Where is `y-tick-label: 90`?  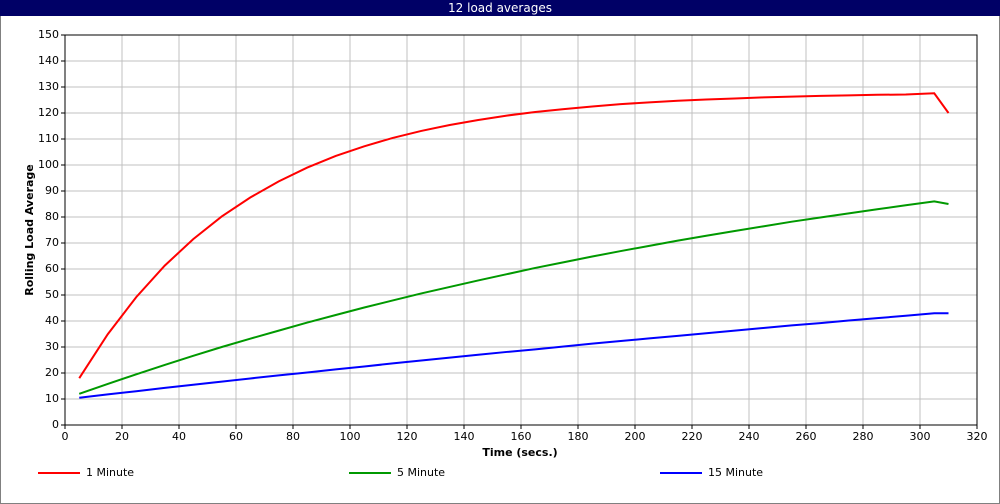
y-tick-label: 90 is located at coordinates (52, 190).